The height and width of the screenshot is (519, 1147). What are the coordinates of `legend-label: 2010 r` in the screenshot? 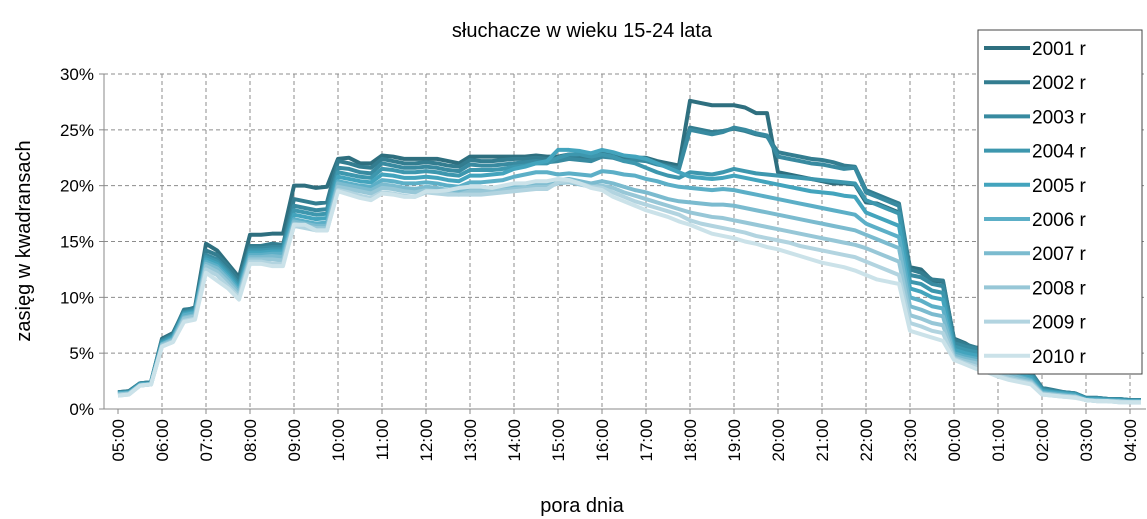 It's located at (1059, 357).